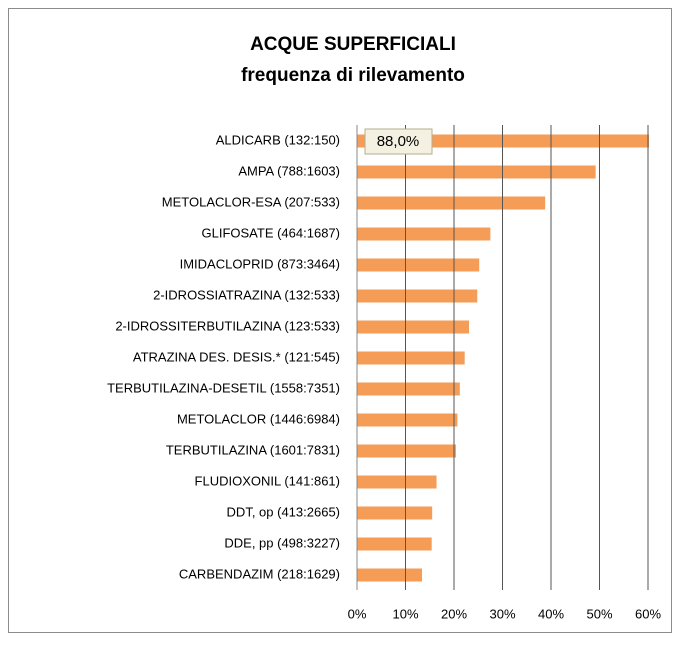 This screenshot has height=646, width=680. Describe the element at coordinates (289, 170) in the screenshot. I see `y-tick-label: AMPA (788:1603)` at that location.